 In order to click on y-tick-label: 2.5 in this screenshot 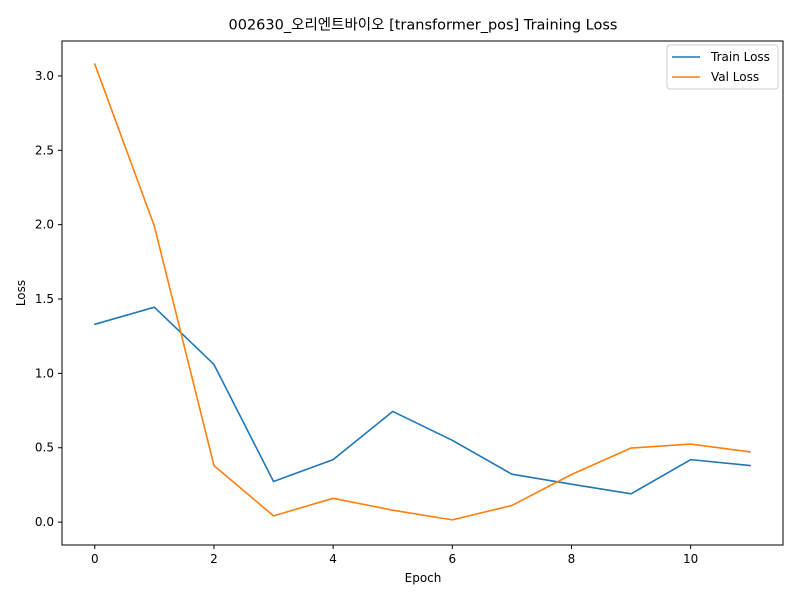, I will do `click(44, 150)`.